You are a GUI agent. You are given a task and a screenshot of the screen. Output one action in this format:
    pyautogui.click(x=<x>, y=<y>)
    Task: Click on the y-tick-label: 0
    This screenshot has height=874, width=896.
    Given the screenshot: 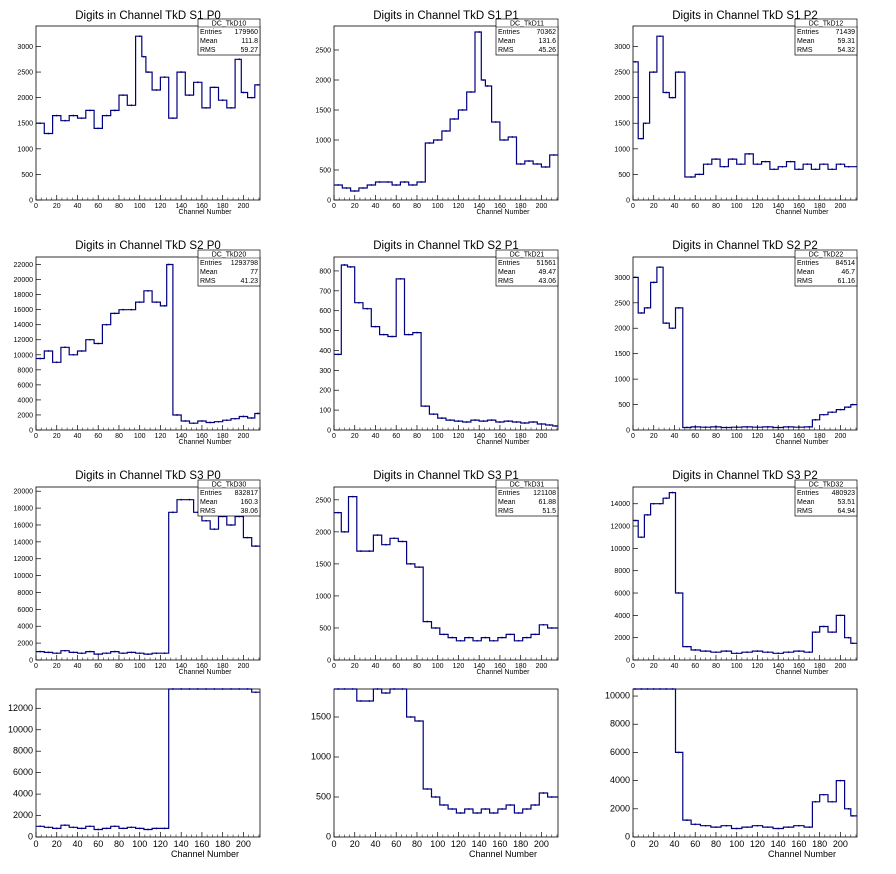 What is the action you would take?
    pyautogui.click(x=329, y=661)
    